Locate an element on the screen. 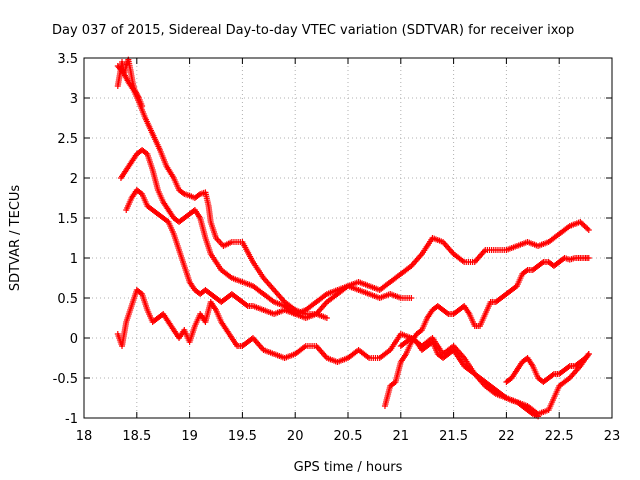  y-tick-label: 2.5 is located at coordinates (67, 139).